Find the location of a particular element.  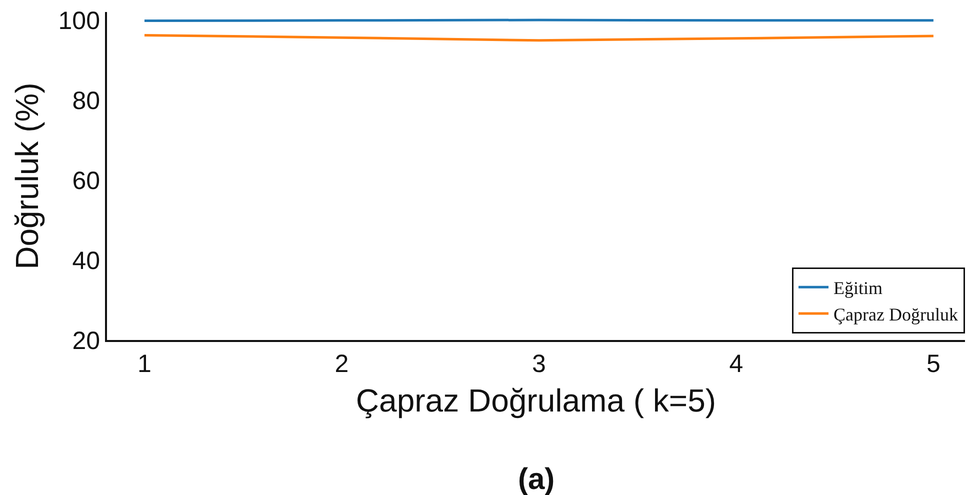

y-tick-label: 100 is located at coordinates (79, 20).